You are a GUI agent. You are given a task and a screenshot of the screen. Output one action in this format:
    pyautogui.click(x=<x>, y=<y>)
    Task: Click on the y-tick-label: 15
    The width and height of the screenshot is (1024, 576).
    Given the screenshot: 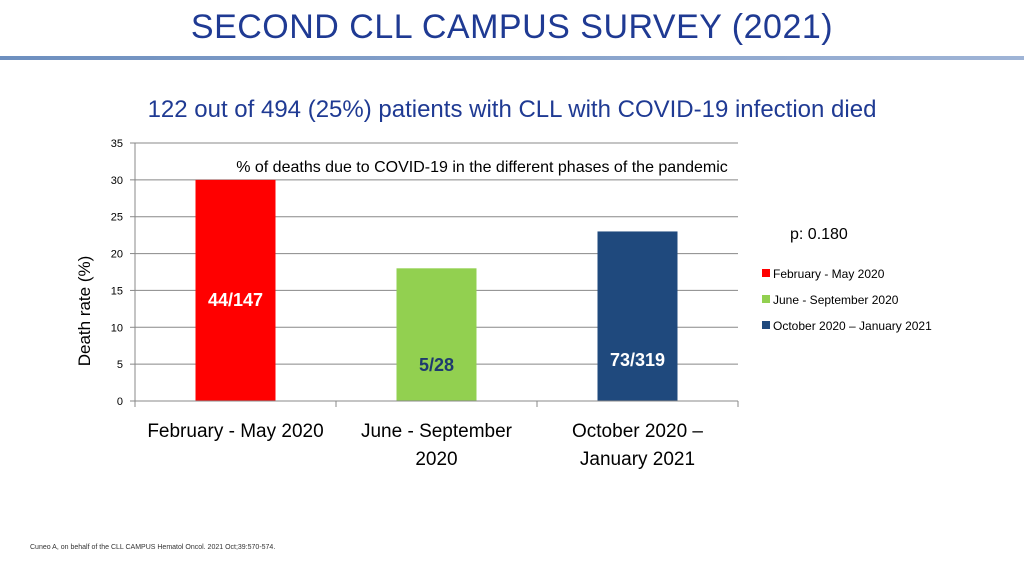 What is the action you would take?
    pyautogui.click(x=117, y=291)
    